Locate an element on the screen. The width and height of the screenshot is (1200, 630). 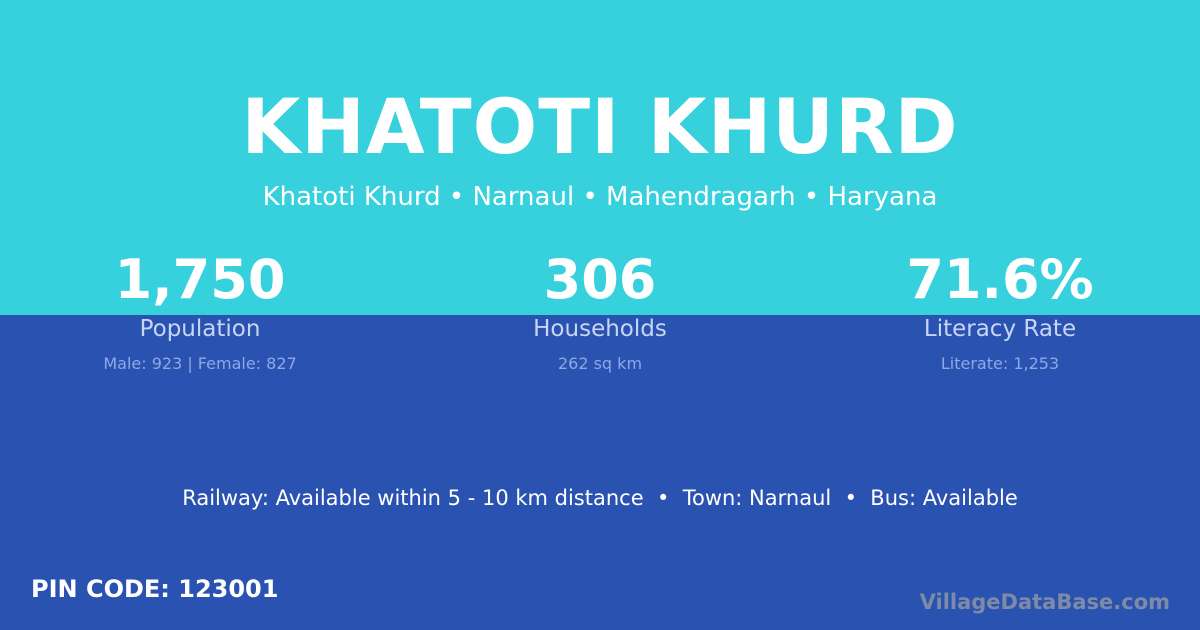
stat-label: Households is located at coordinates (600, 329).